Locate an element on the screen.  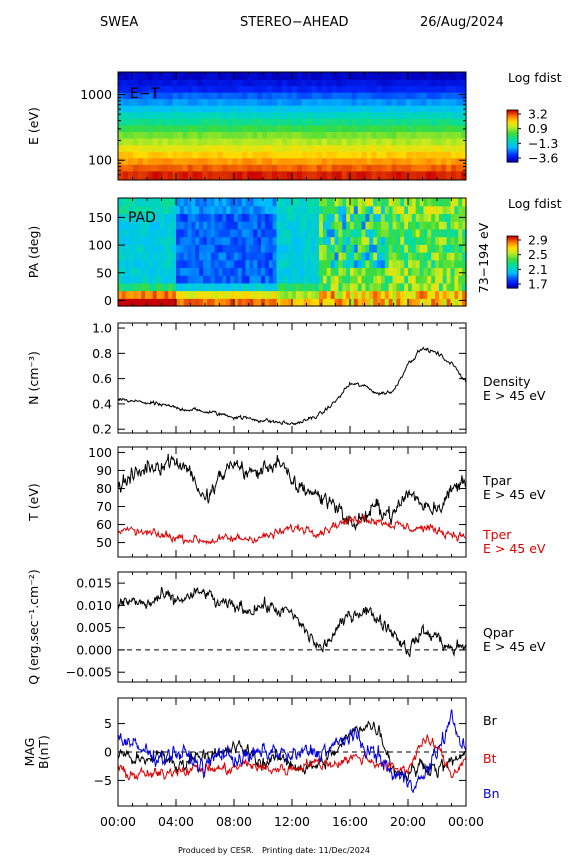
mag-series-Br is located at coordinates (292, 751).